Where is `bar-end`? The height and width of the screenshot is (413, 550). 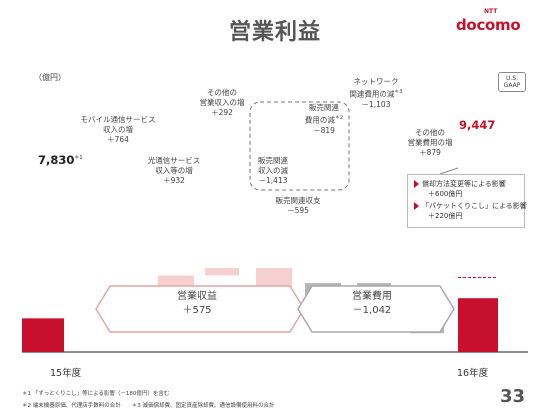 bar-end is located at coordinates (478, 325).